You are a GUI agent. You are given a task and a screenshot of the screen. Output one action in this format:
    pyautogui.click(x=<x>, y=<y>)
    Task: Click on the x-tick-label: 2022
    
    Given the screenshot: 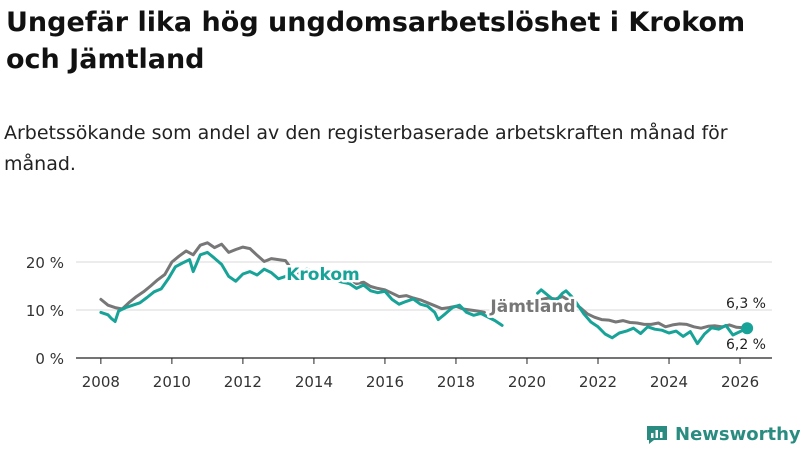 What is the action you would take?
    pyautogui.click(x=598, y=382)
    